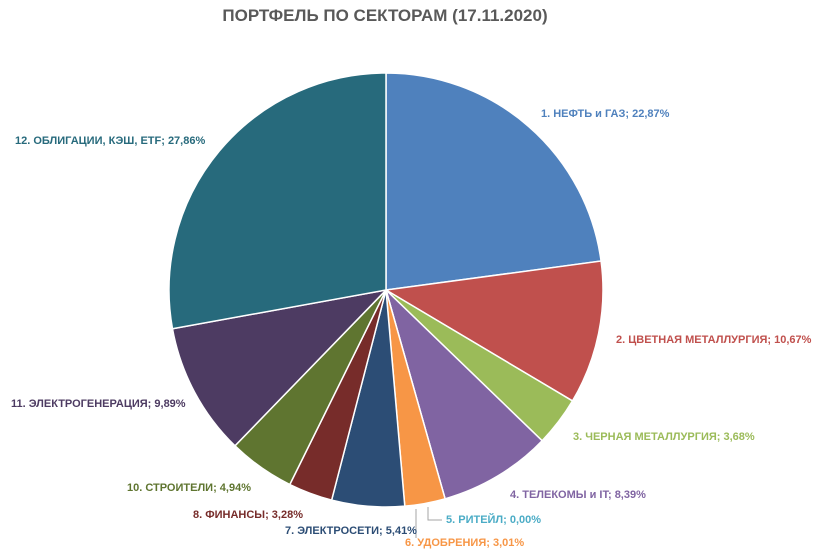  Describe the element at coordinates (434, 514) in the screenshot. I see `leader-line-retail` at that location.